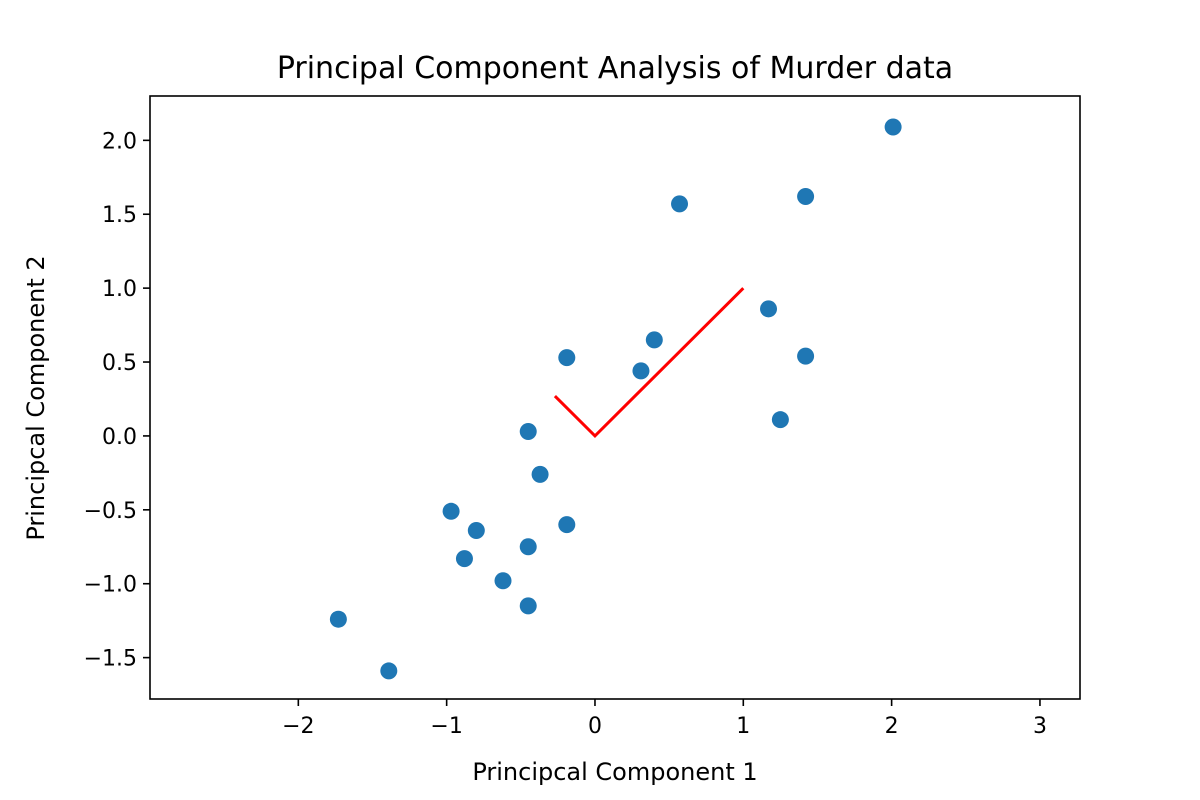  What do you see at coordinates (595, 726) in the screenshot?
I see `x-tick-label: 0` at bounding box center [595, 726].